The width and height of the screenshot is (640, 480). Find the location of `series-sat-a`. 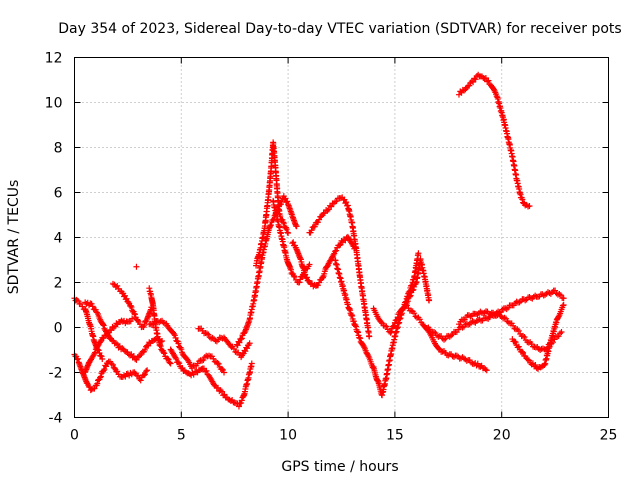

series-sat-a is located at coordinates (111, 372).